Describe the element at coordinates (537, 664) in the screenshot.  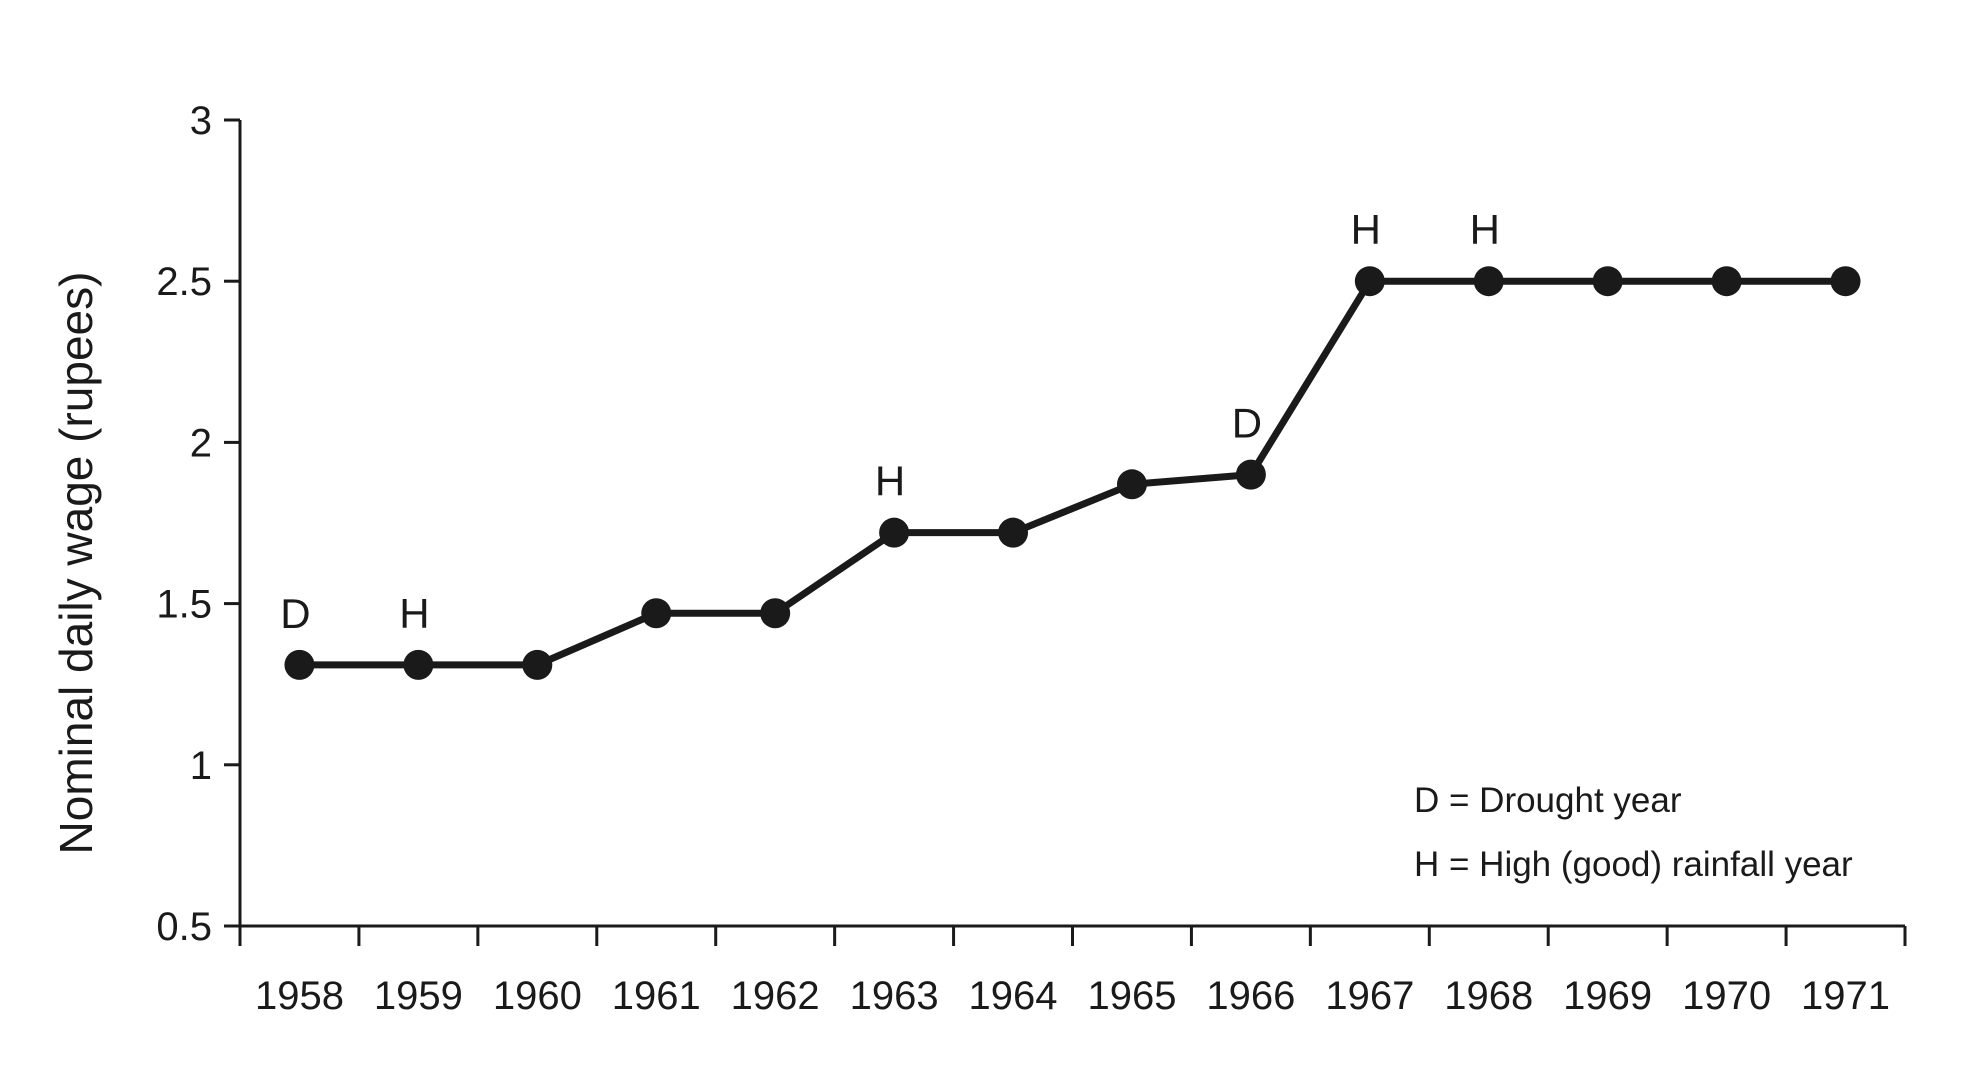
I see `data-point-1960` at that location.